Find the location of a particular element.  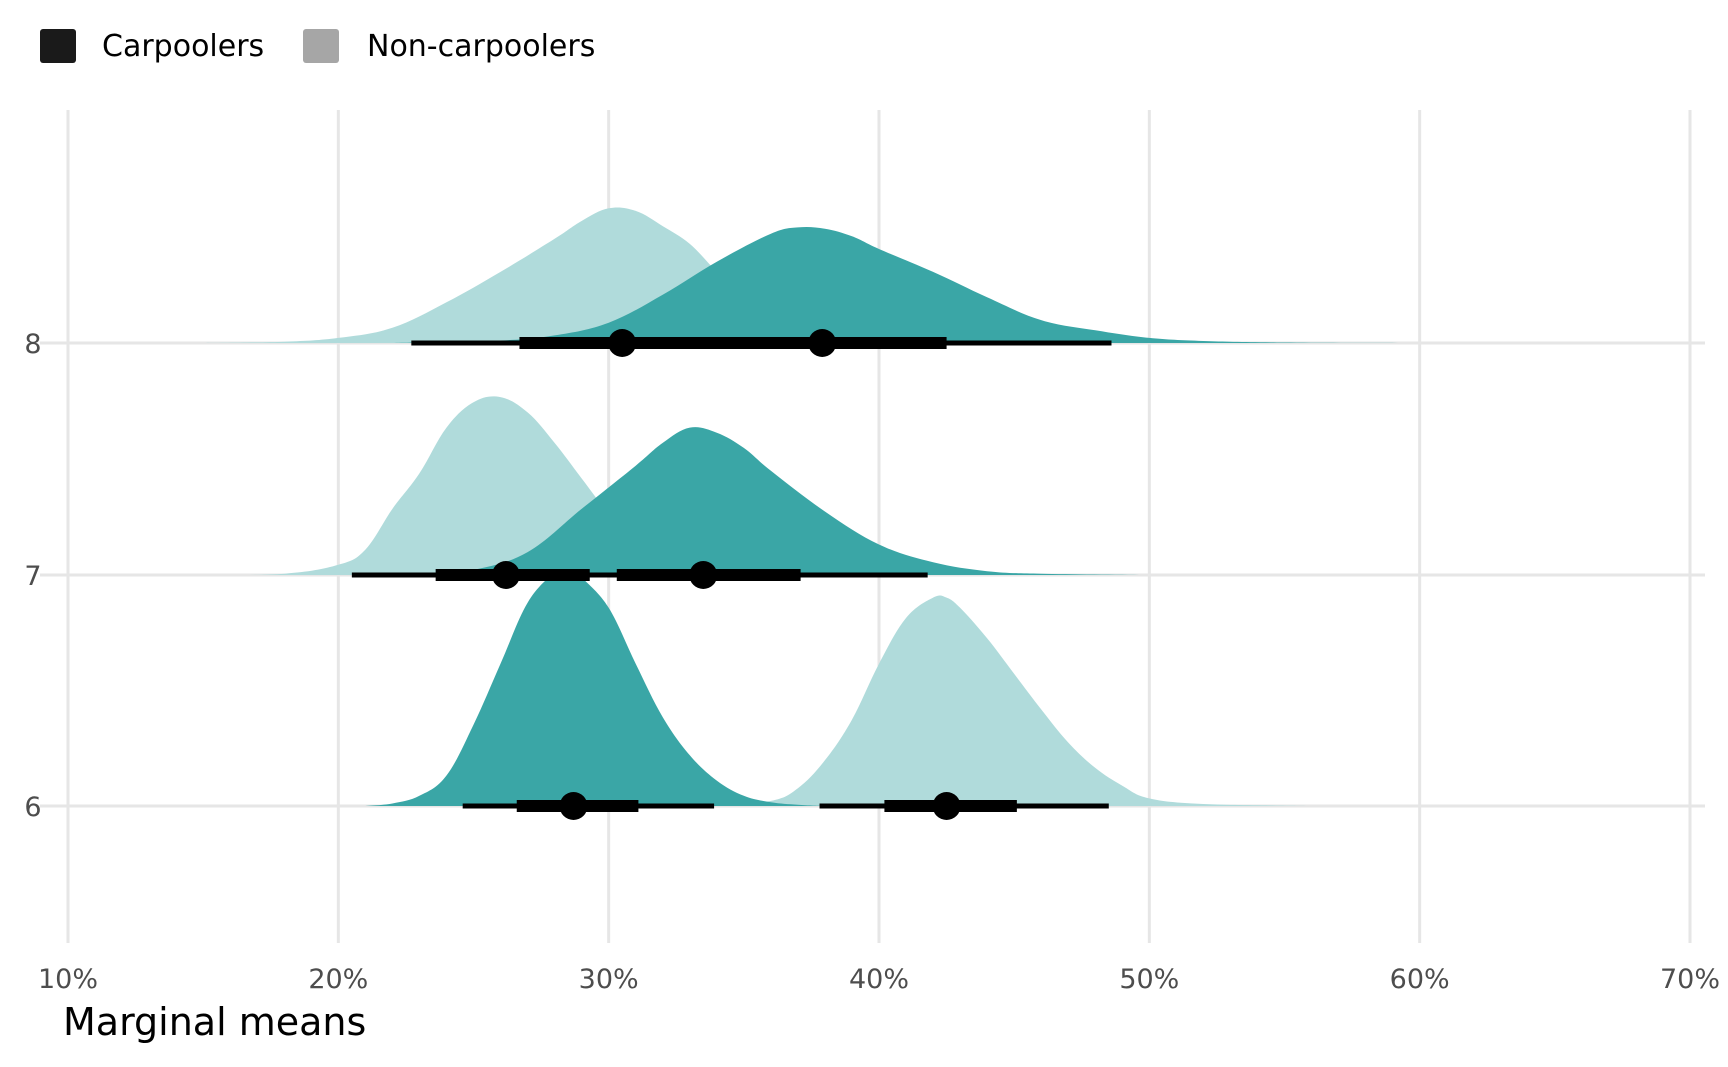

legend-label-carpoolers: Carpoolers is located at coordinates (183, 46).